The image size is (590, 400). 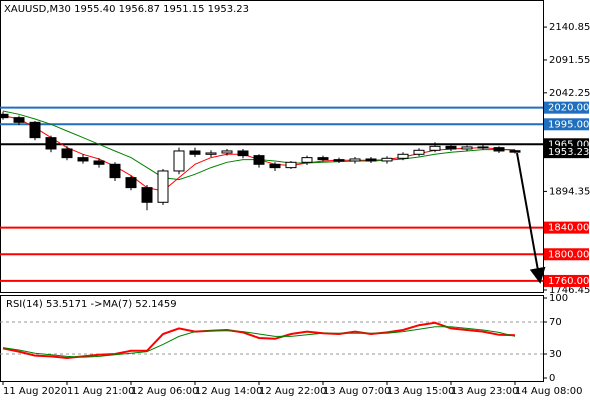 What do you see at coordinates (548, 391) in the screenshot?
I see `x-tick-label: 14 Aug 08:00` at bounding box center [548, 391].